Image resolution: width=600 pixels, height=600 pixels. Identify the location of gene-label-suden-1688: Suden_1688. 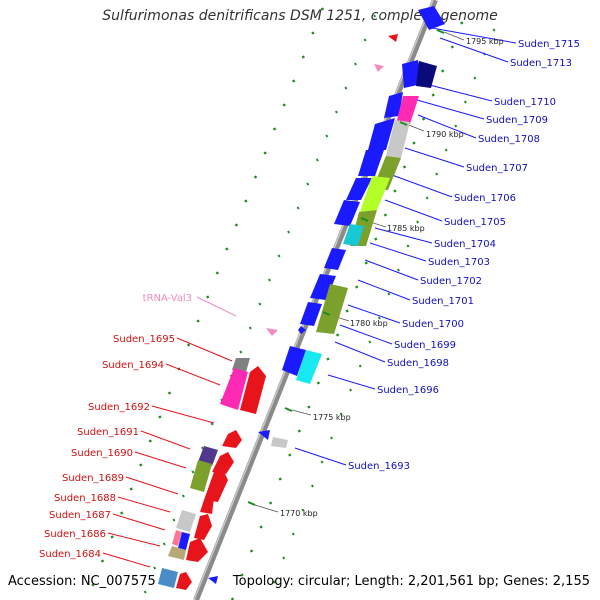
(85, 498).